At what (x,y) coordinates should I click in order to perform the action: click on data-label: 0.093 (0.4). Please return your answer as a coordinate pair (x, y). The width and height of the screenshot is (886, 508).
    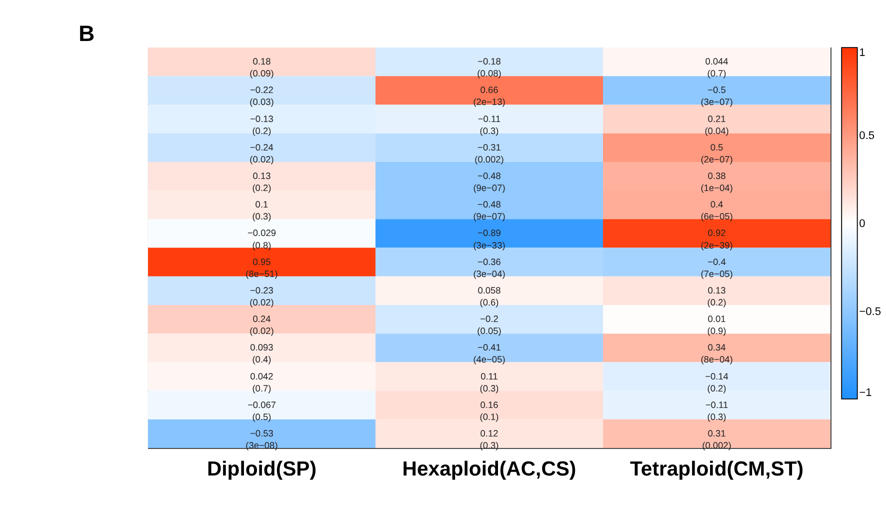
    Looking at the image, I should click on (262, 353).